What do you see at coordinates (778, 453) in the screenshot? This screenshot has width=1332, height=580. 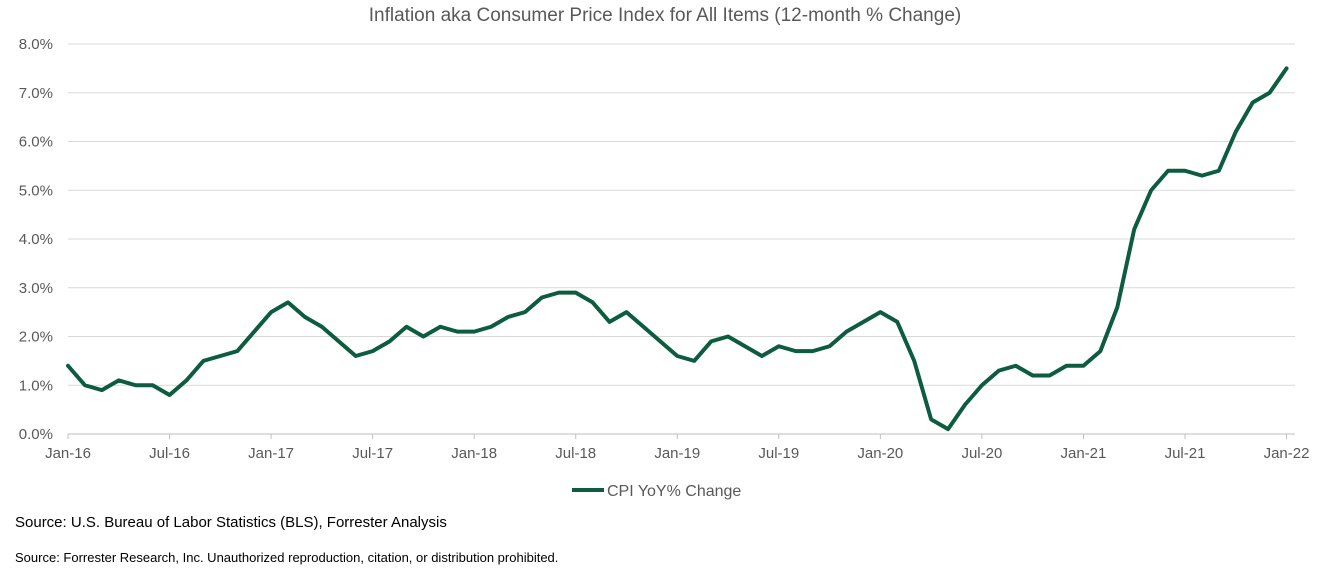 I see `x-tick-label: Jul-19` at bounding box center [778, 453].